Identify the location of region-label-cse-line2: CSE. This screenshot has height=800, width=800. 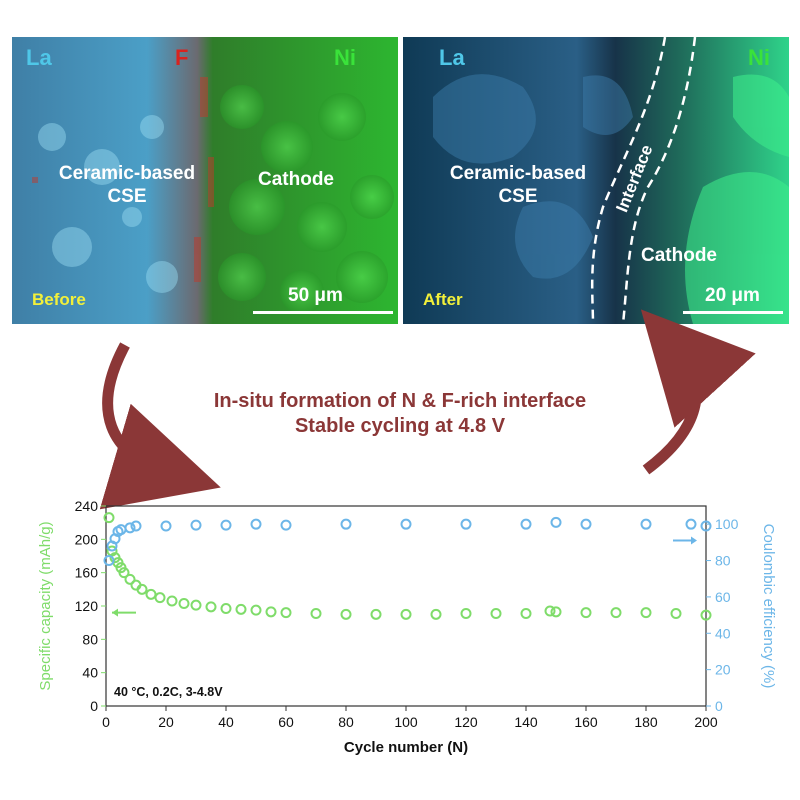
(127, 196).